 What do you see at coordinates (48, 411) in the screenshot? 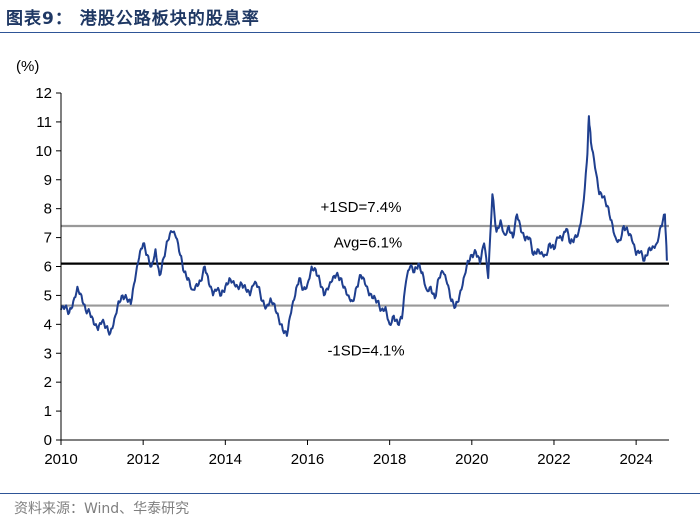
I see `y-tick-label: 1` at bounding box center [48, 411].